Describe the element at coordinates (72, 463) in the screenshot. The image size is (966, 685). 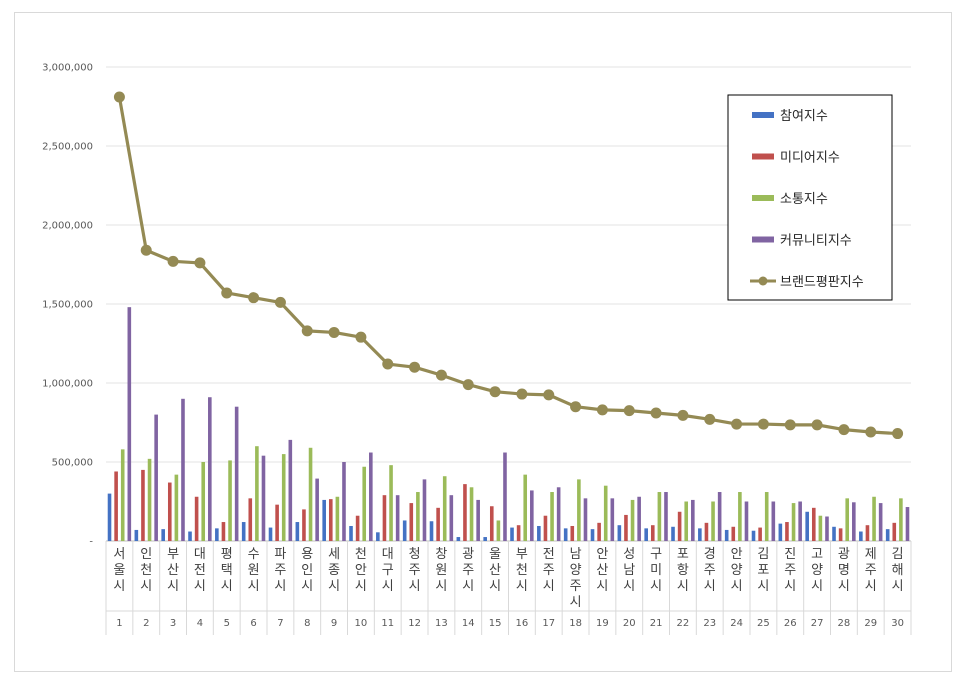
I see `y-tick-label: 500,000` at that location.